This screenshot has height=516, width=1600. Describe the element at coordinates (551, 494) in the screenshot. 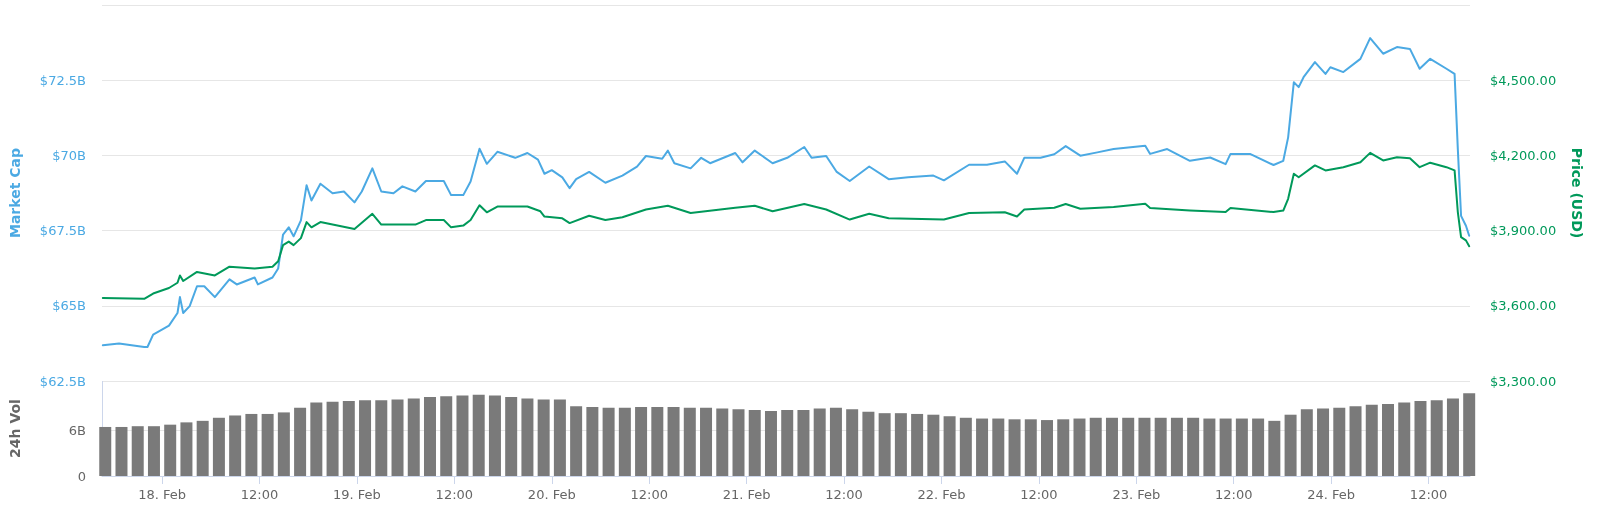

I see `x-tick-label: 20. Feb` at that location.